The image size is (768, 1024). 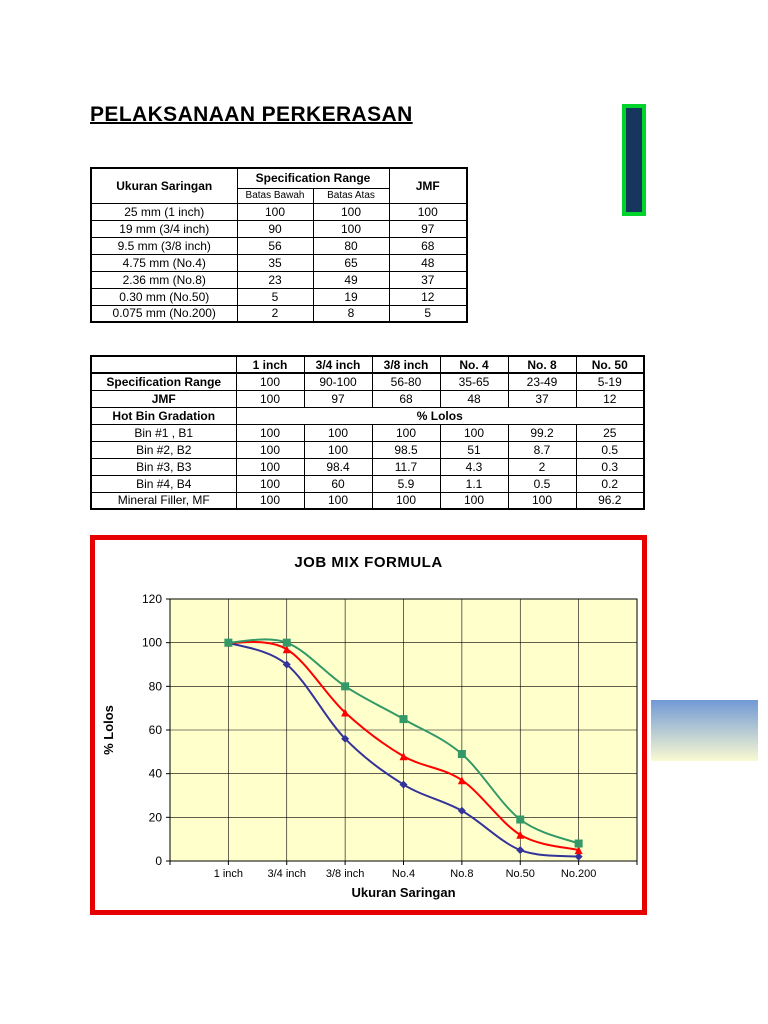 What do you see at coordinates (351, 313) in the screenshot?
I see `table-cell: 8` at bounding box center [351, 313].